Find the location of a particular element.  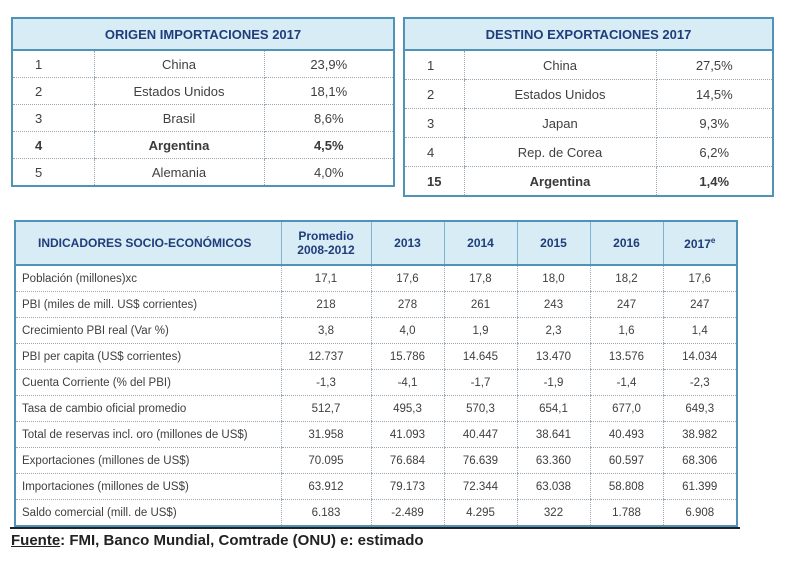

indicator-value: 41.093 is located at coordinates (407, 434).